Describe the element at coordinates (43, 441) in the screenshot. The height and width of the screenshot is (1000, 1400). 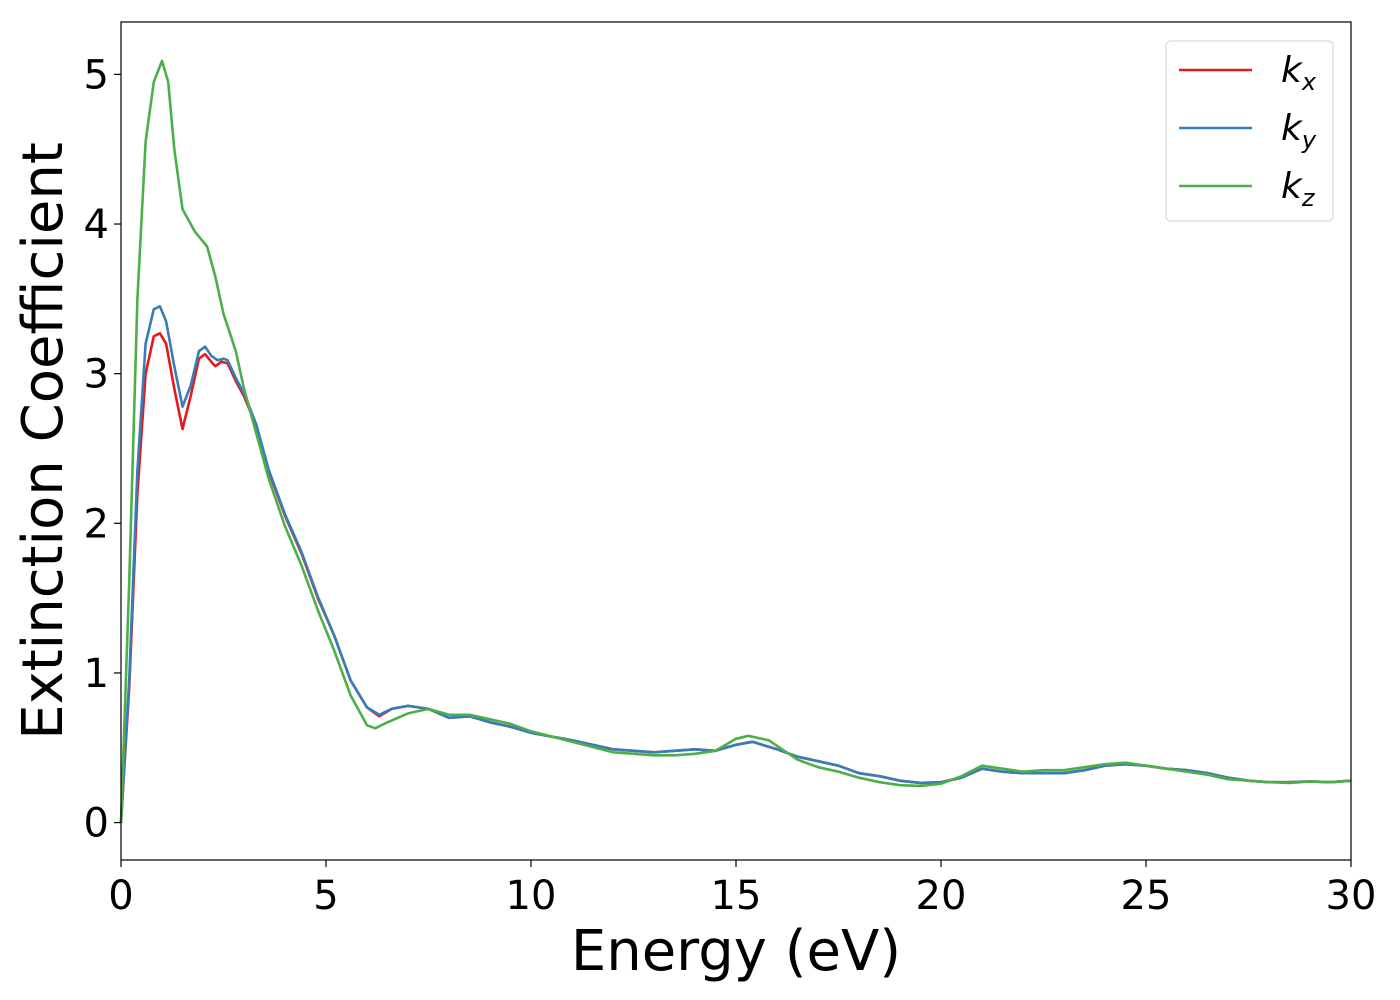
I see `y-axis-label: Extinction Coefficient` at that location.